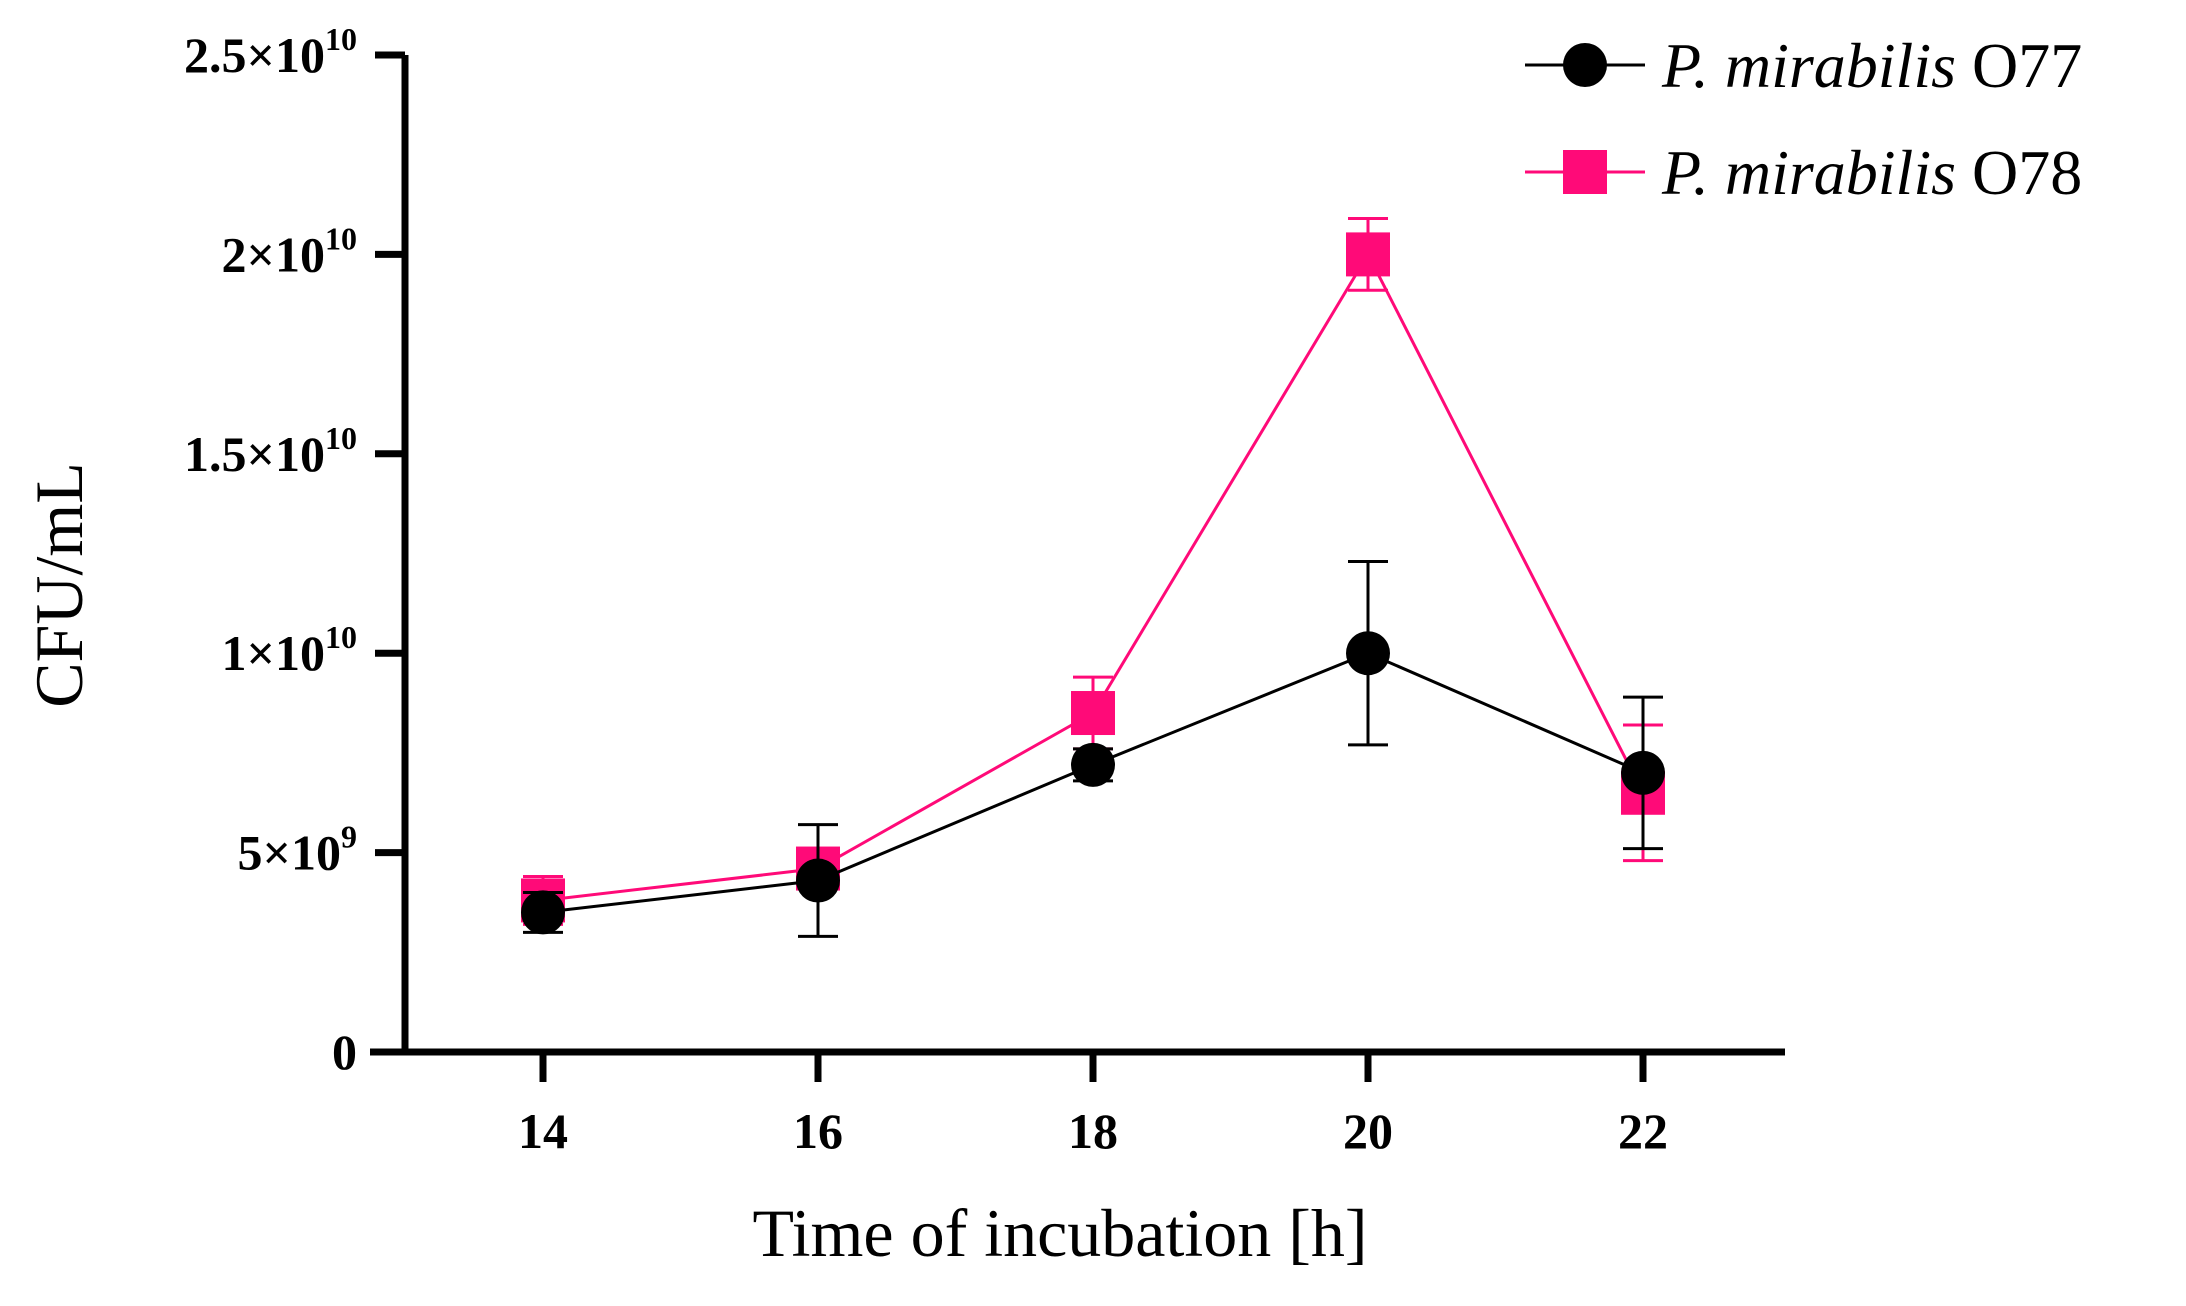 This screenshot has height=1306, width=2186. What do you see at coordinates (270, 52) in the screenshot?
I see `y-tick-label: 2.5×10¹⁰` at bounding box center [270, 52].